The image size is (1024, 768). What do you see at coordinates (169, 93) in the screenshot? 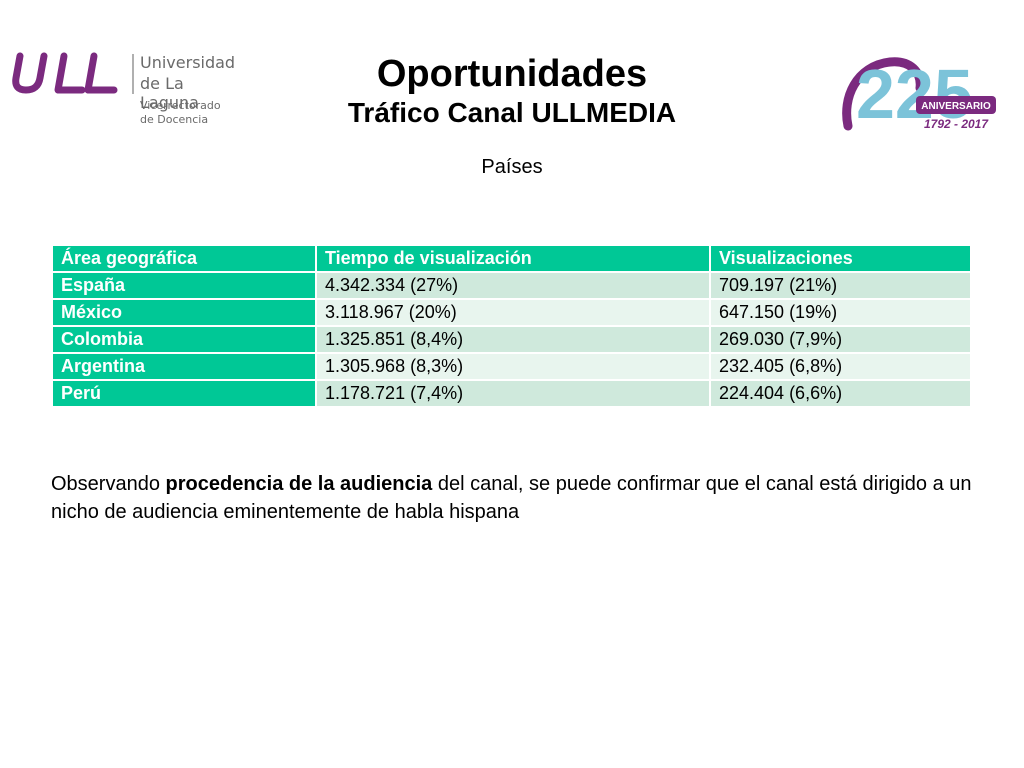
I see `university-name-line2: de La Laguna` at bounding box center [169, 93].